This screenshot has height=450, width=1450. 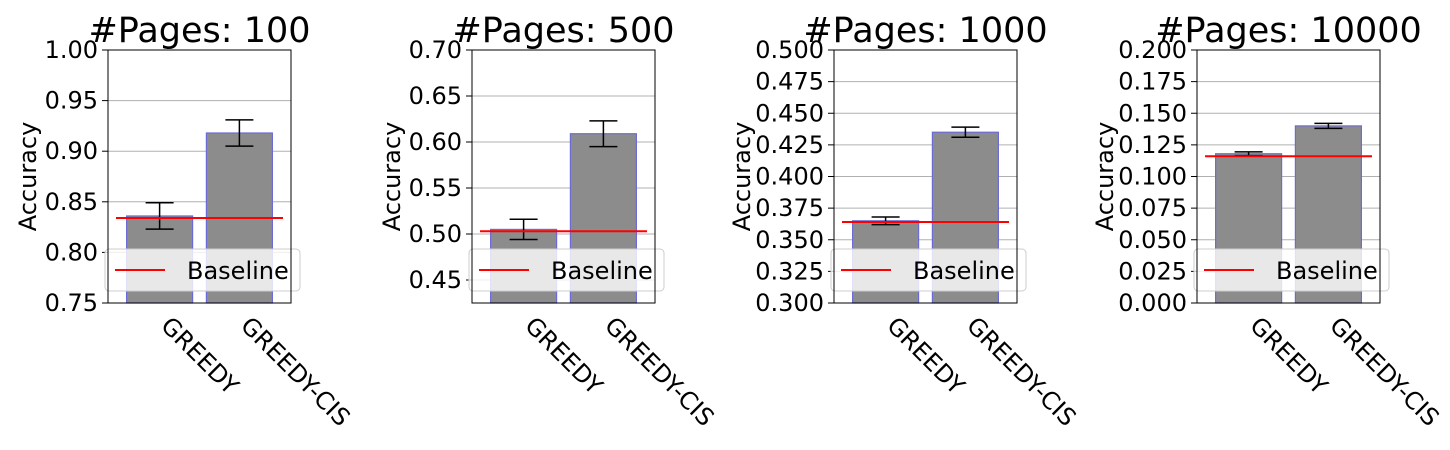 I want to click on y-tick-label: 0.475, so click(x=789, y=82).